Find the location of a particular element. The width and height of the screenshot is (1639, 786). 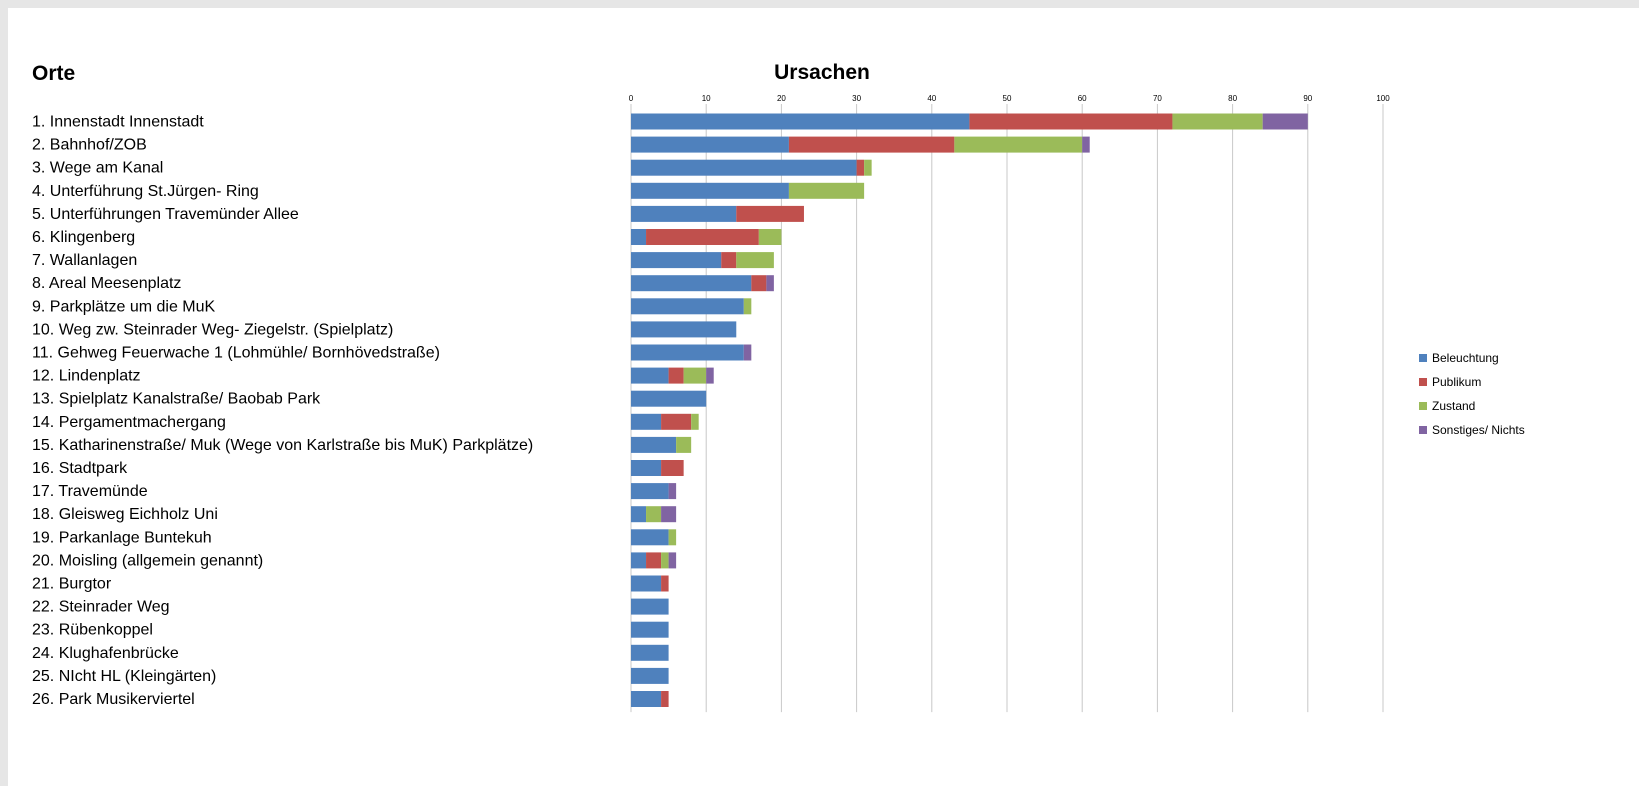

category-label: 22. Steinrader Weg is located at coordinates (101, 607).